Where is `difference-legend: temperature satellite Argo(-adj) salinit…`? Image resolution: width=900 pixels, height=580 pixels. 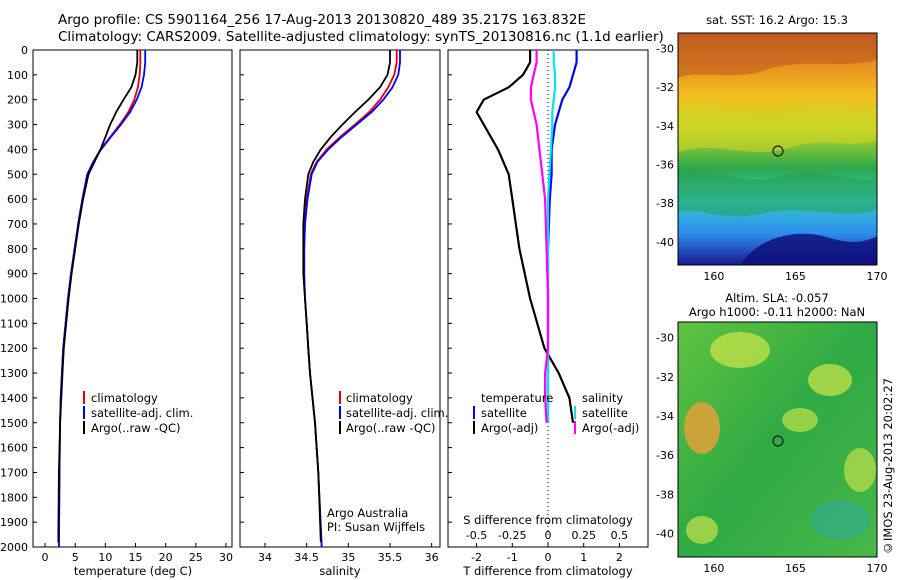 difference-legend: temperature satellite Argo(-adj) salinit… is located at coordinates (551, 459).